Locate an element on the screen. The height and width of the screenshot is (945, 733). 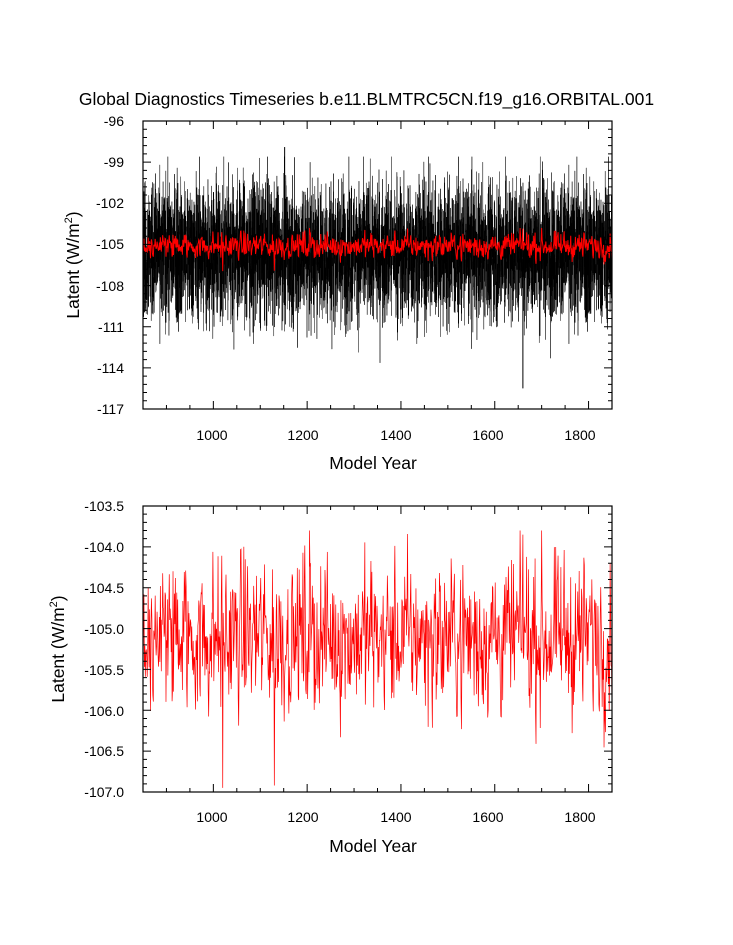
p1-xtick-label-3: 1600 is located at coordinates (487, 435).